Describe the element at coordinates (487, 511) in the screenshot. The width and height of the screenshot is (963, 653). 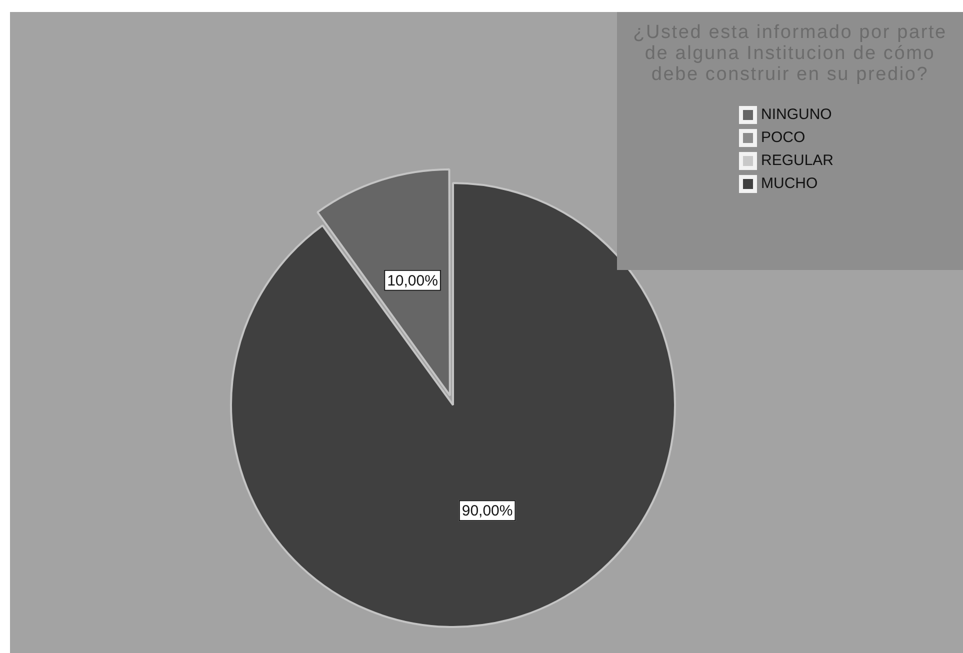
I see `data-label: 90,00%` at that location.